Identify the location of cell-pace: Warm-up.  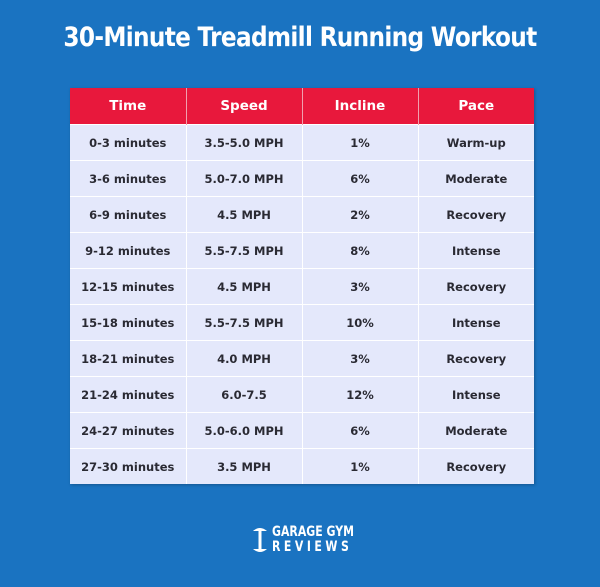
(475, 142).